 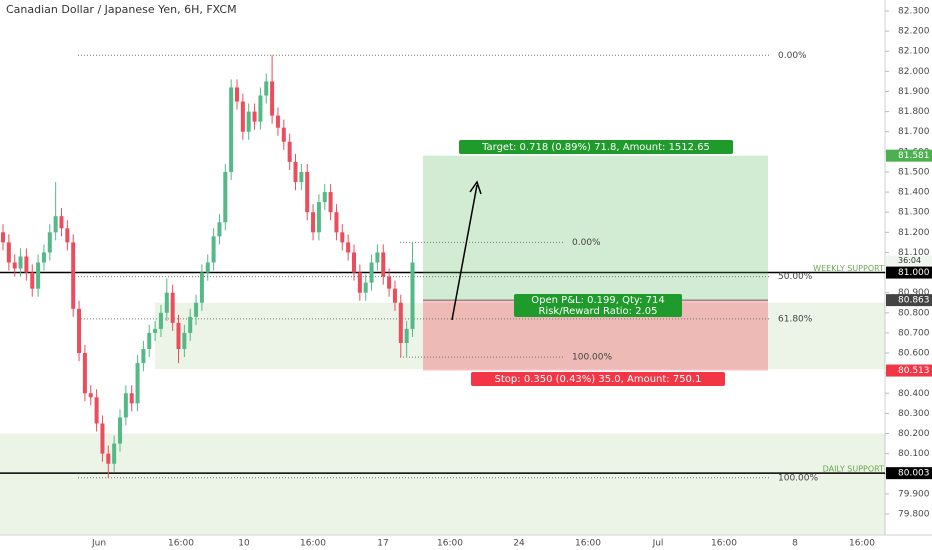 What do you see at coordinates (914, 12) in the screenshot?
I see `y-tick-label: 82.300` at bounding box center [914, 12].